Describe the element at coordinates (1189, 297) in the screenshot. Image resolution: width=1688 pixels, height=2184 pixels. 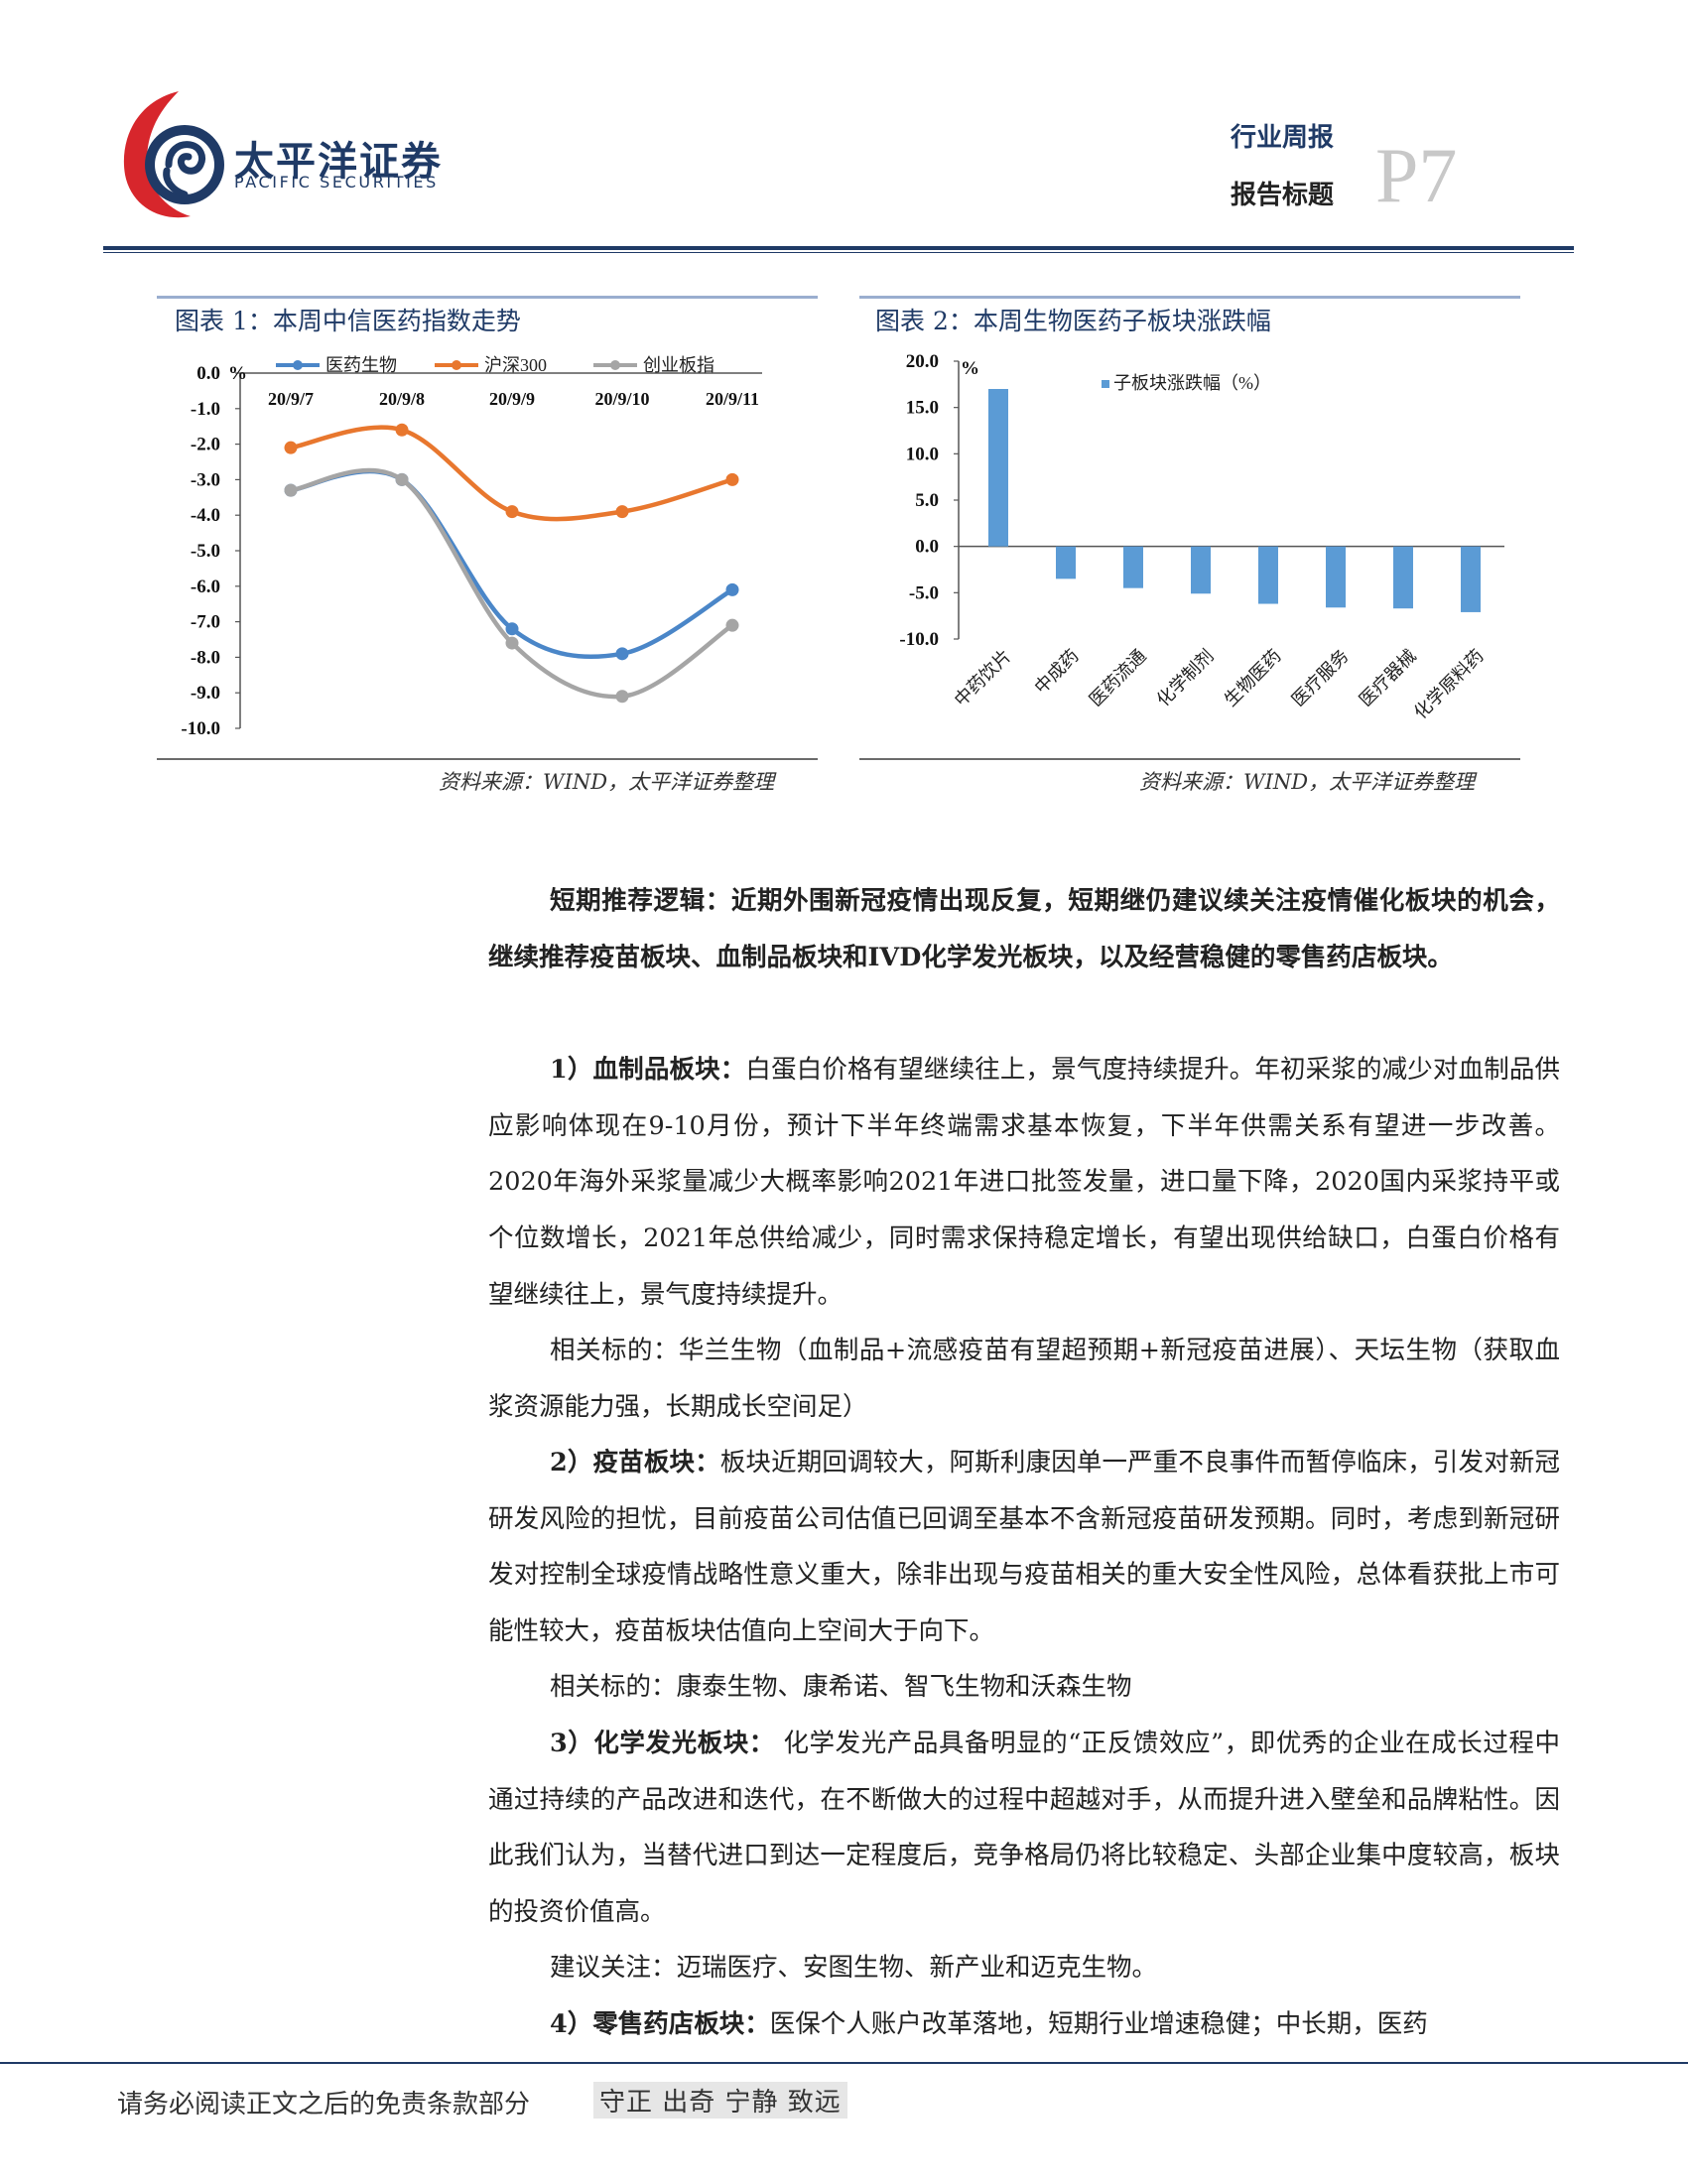
I see `figure2-caption-rule` at that location.